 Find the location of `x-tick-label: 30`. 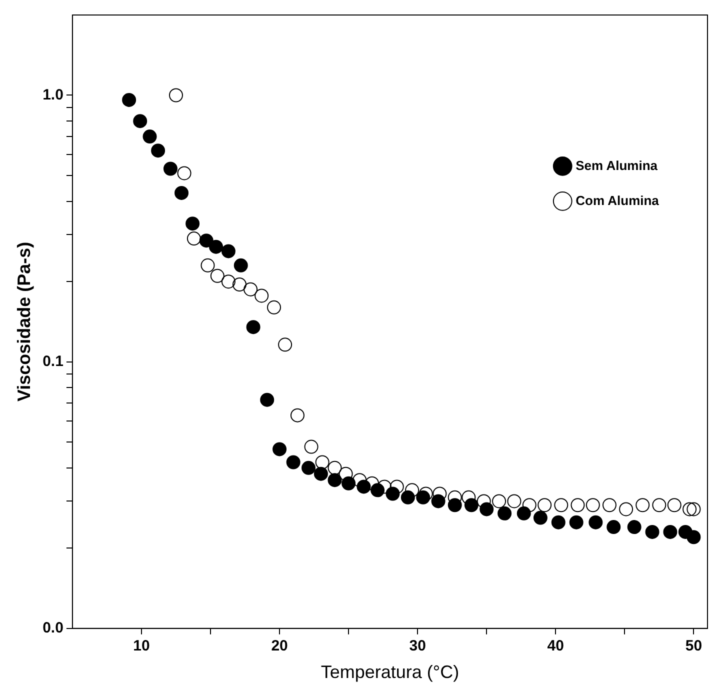

x-tick-label: 30 is located at coordinates (417, 646).